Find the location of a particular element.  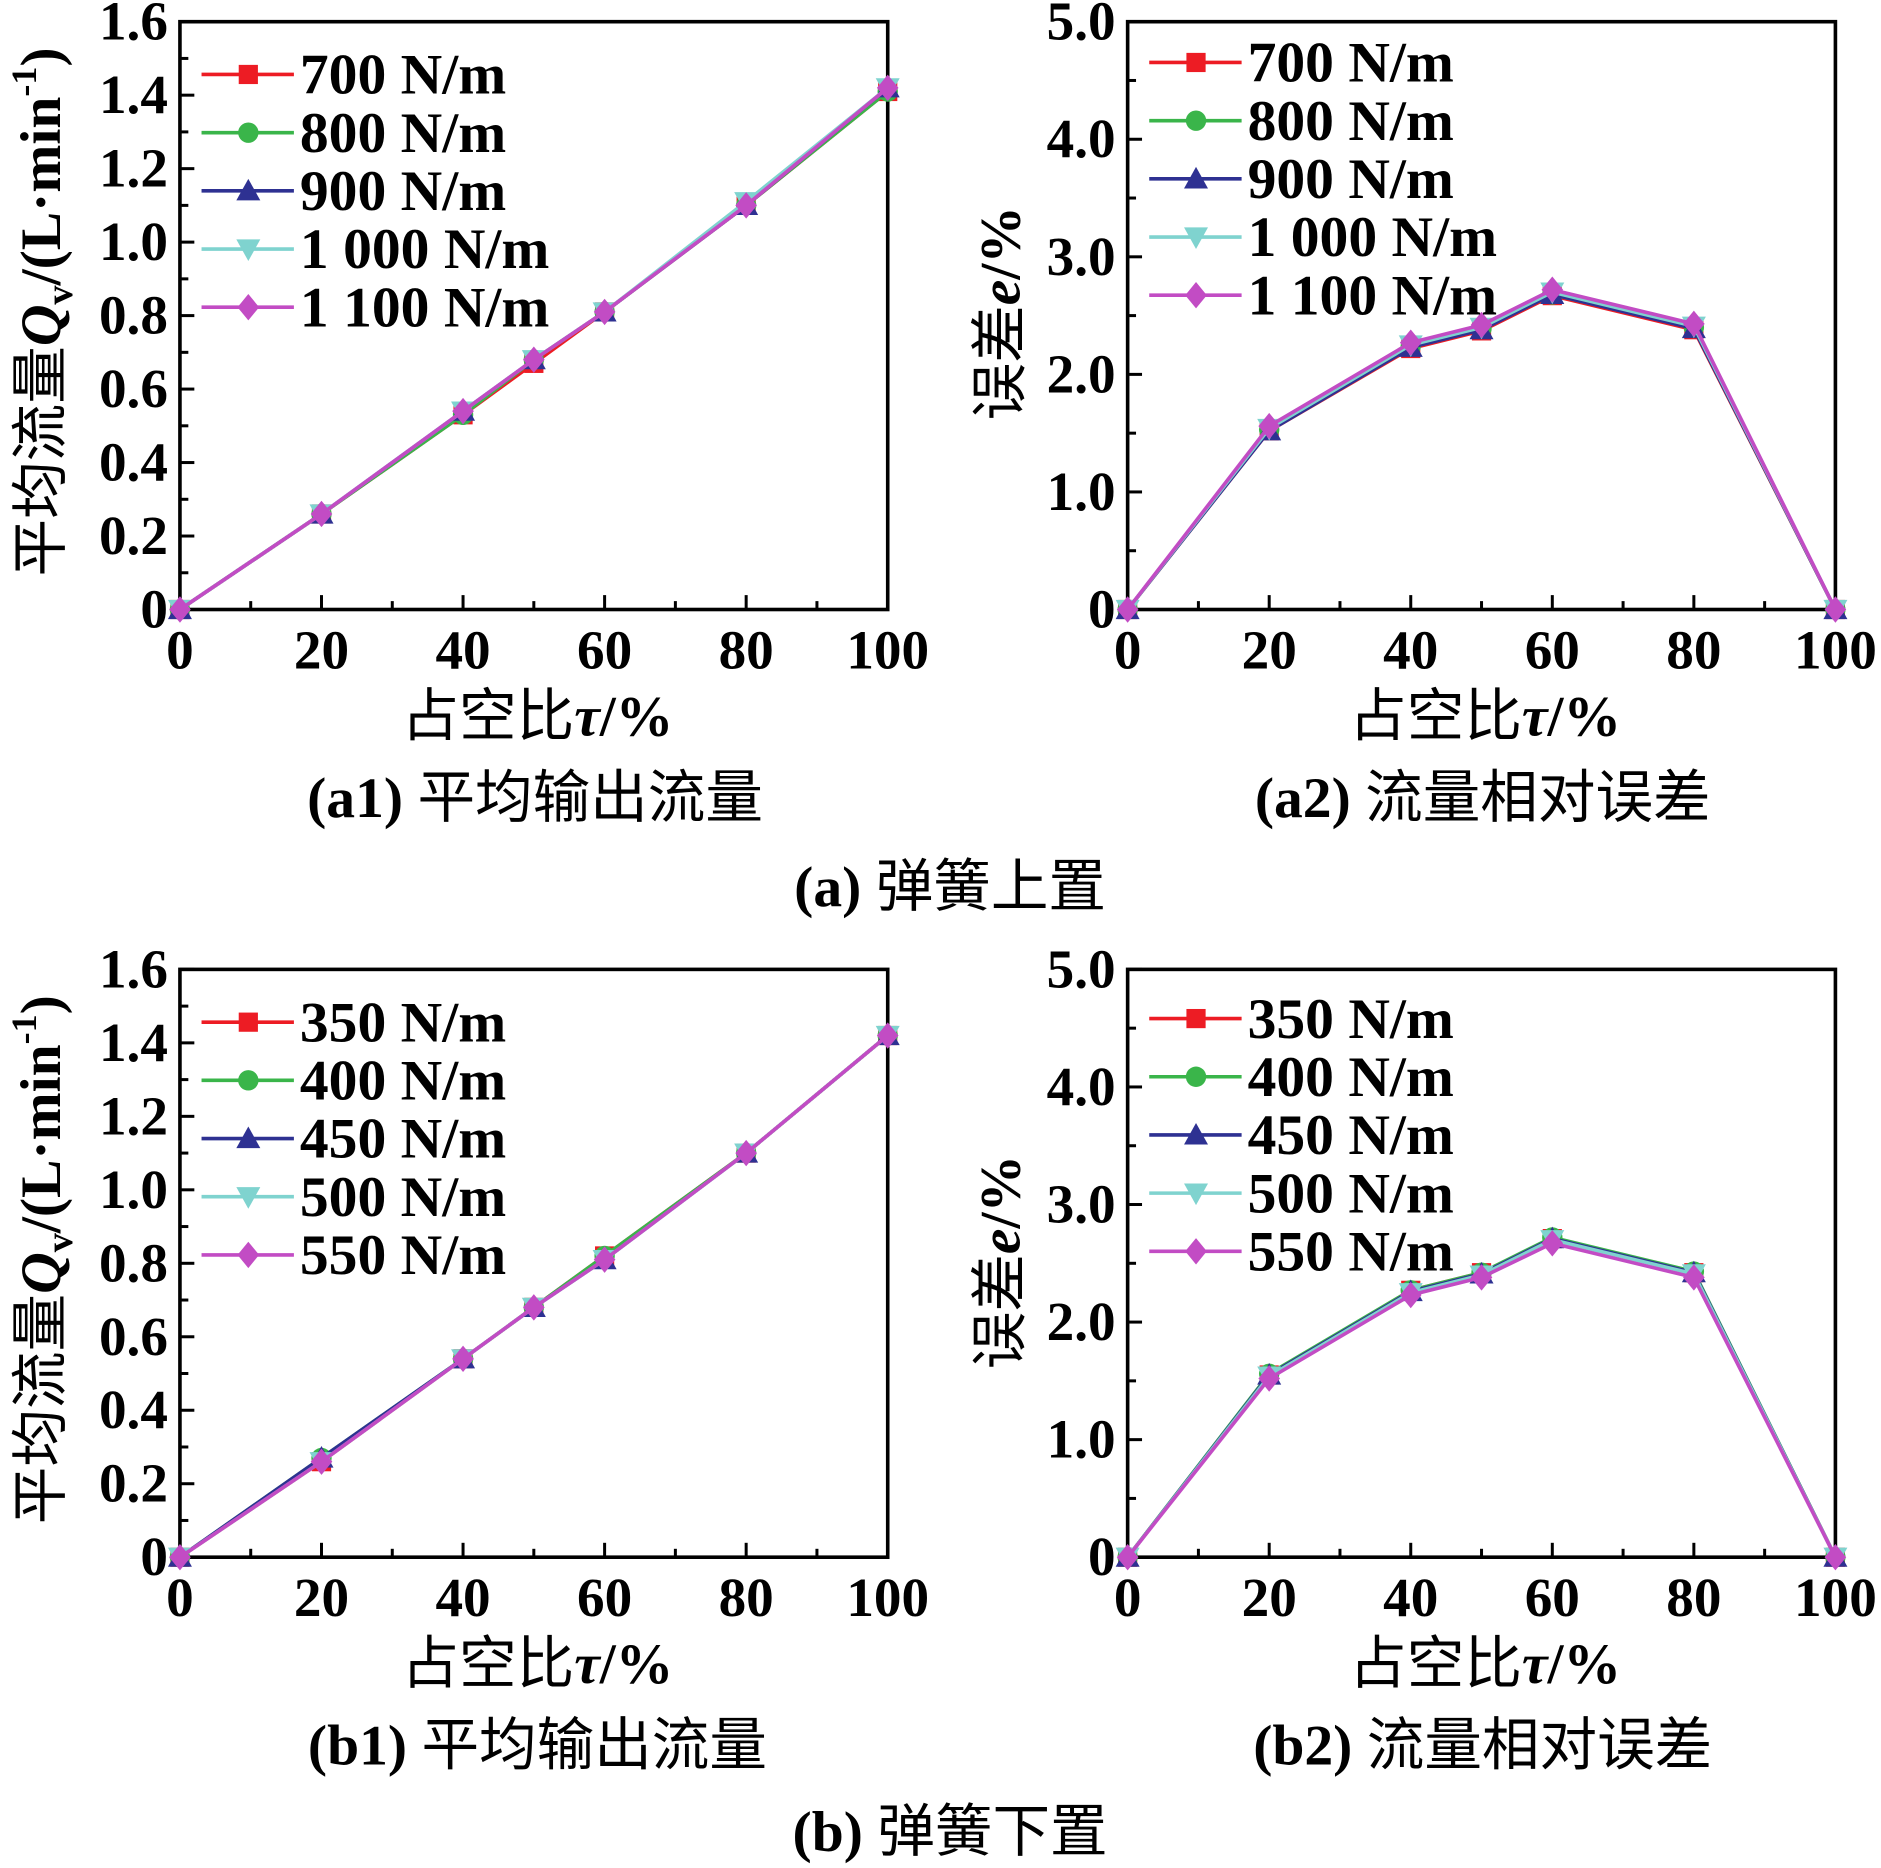

panel-label: (b1) is located at coordinates (357, 1746).